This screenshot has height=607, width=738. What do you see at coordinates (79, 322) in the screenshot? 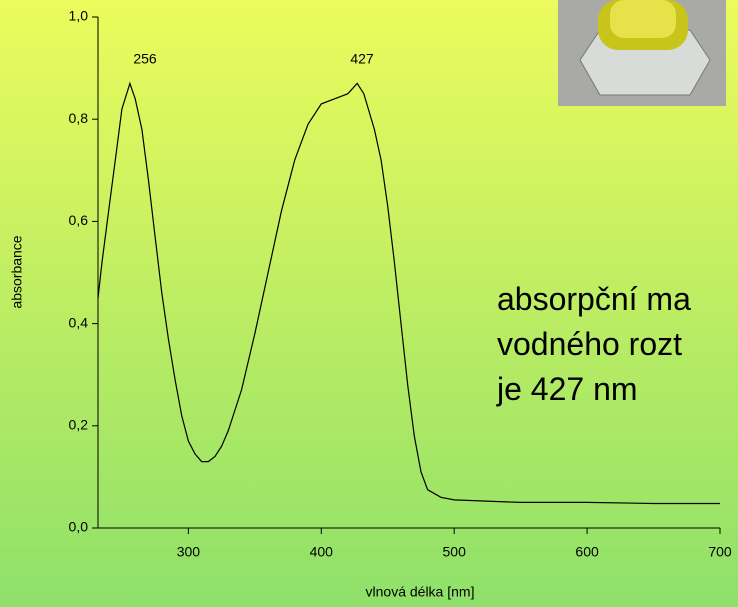
I see `y-tick-label: 0,4` at bounding box center [79, 322].